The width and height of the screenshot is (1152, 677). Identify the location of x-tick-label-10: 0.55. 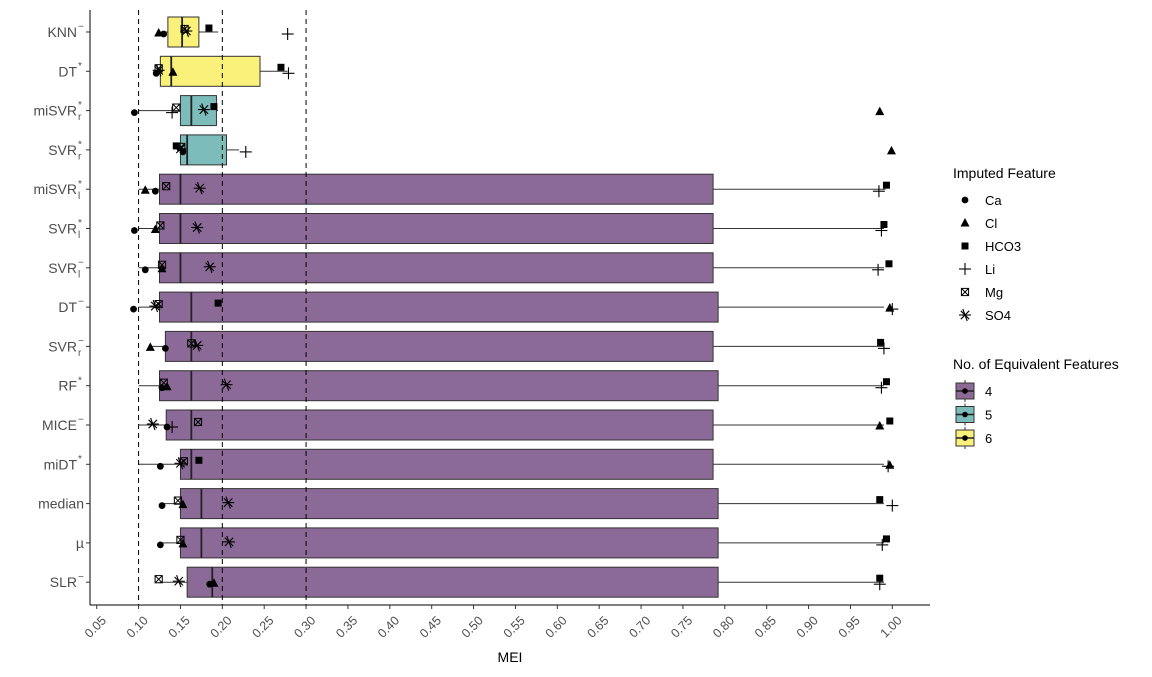
(514, 626).